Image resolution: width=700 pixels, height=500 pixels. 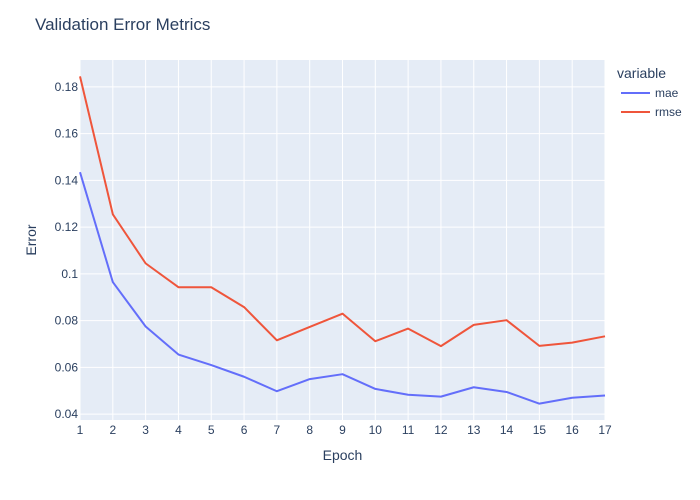 What do you see at coordinates (277, 430) in the screenshot?
I see `x-tick-label: 7` at bounding box center [277, 430].